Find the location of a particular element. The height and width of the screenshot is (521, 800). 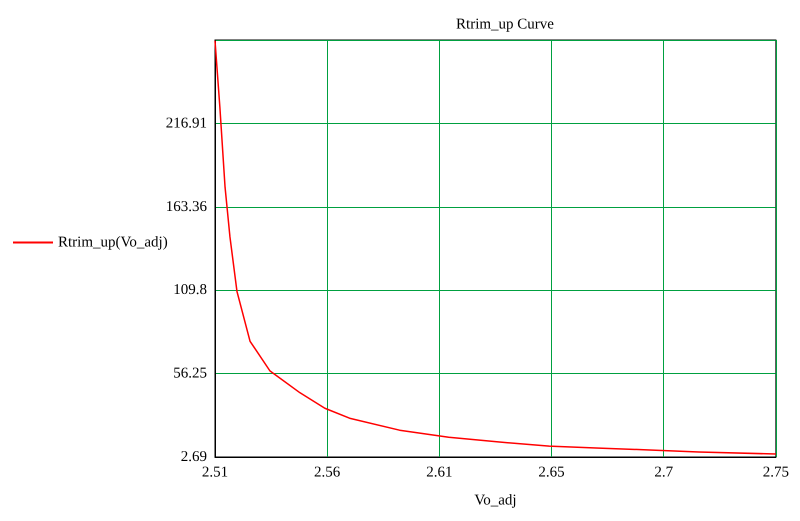

x-tick-label: 2.65 is located at coordinates (551, 472).